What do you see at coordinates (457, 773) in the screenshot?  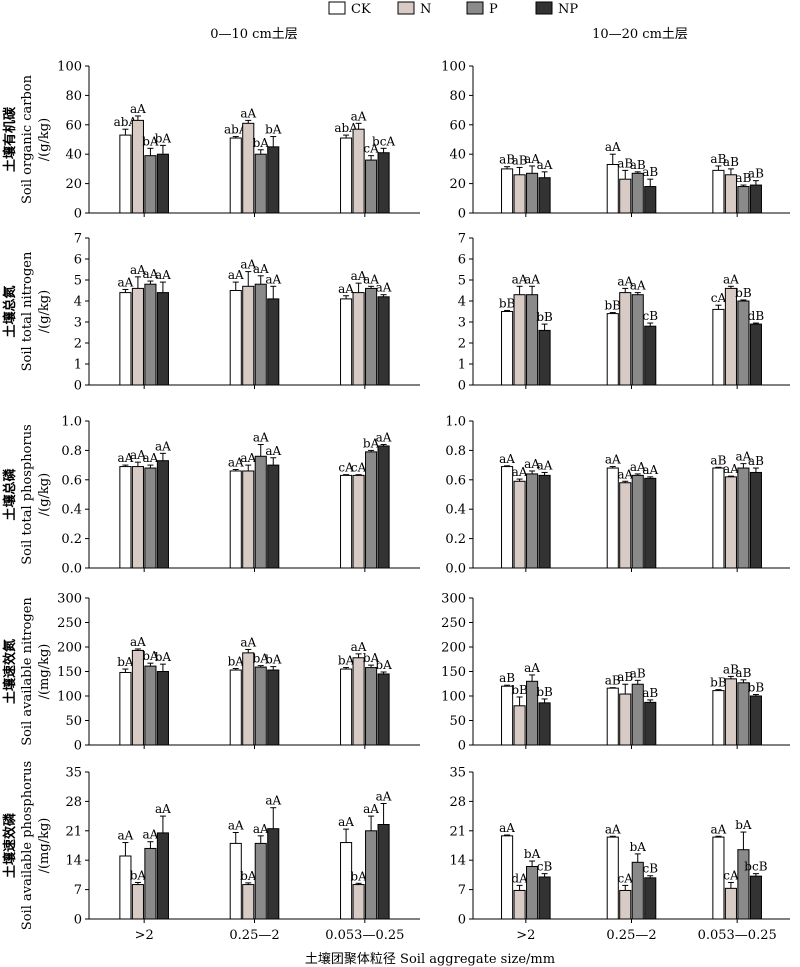 I see `y-tick-label: 35` at bounding box center [457, 773].